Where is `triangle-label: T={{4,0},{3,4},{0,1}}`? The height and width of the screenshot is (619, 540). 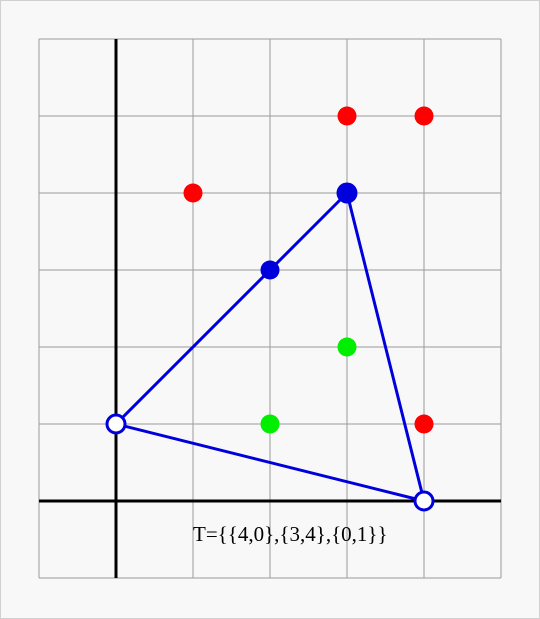
triangle-label: T={{4,0},{3,4},{0,1}} is located at coordinates (290, 534).